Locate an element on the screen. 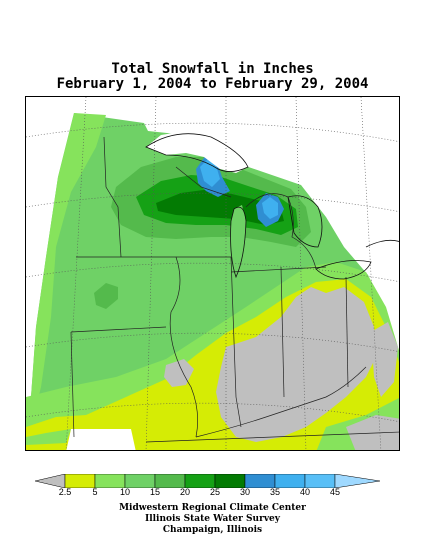  legend-tick-label: 20 is located at coordinates (184, 492).